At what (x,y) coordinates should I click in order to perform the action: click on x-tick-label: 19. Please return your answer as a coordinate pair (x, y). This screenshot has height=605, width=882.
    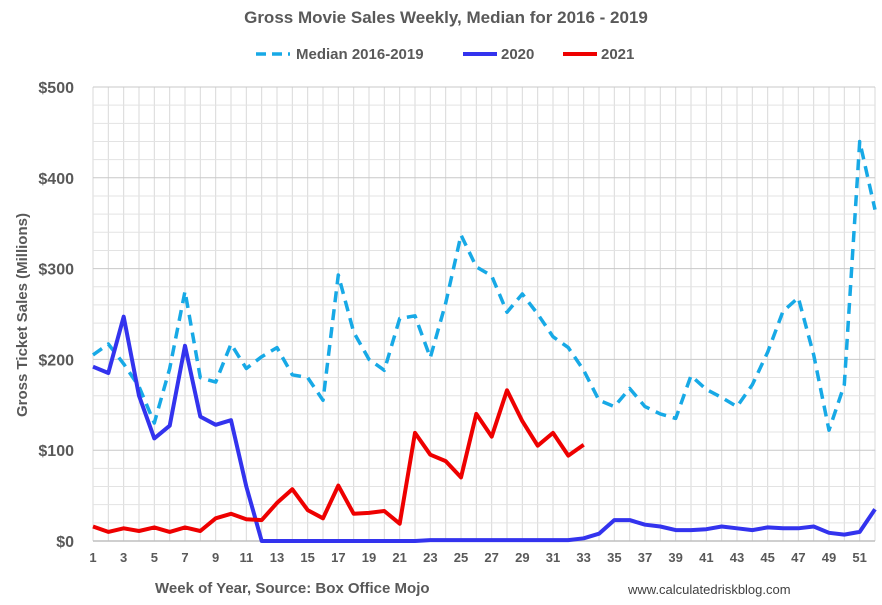
    Looking at the image, I should click on (369, 557).